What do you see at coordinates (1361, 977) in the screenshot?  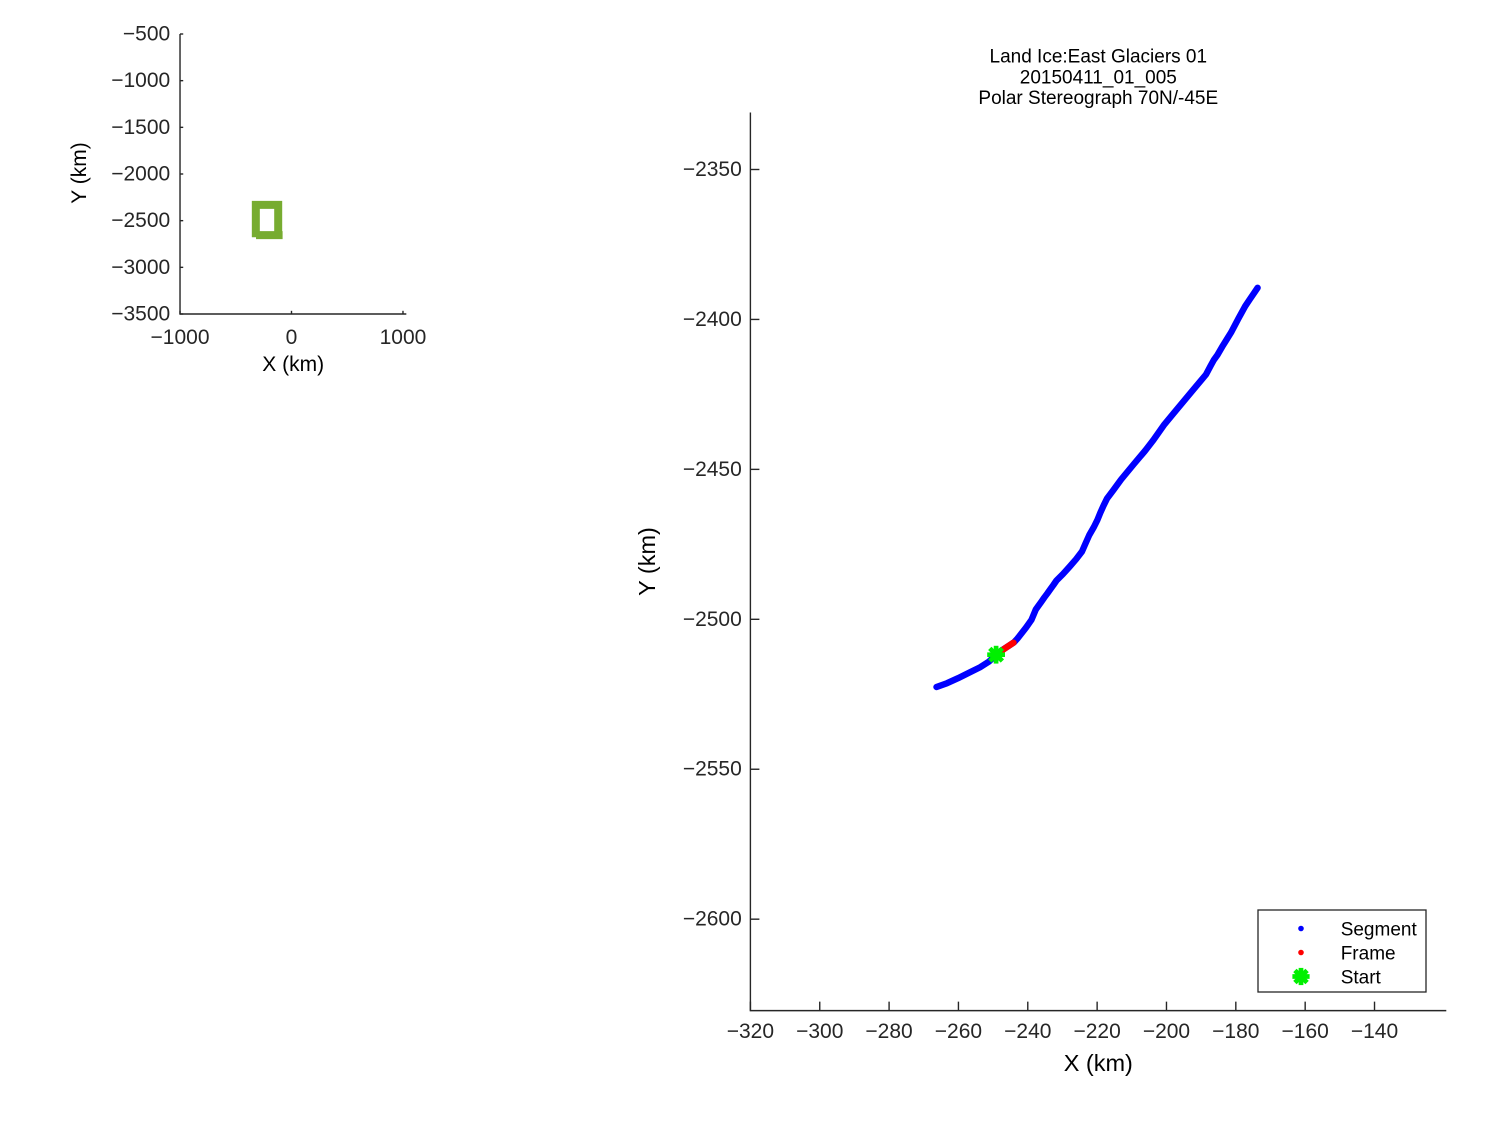 I see `legend-label-start: Start` at bounding box center [1361, 977].